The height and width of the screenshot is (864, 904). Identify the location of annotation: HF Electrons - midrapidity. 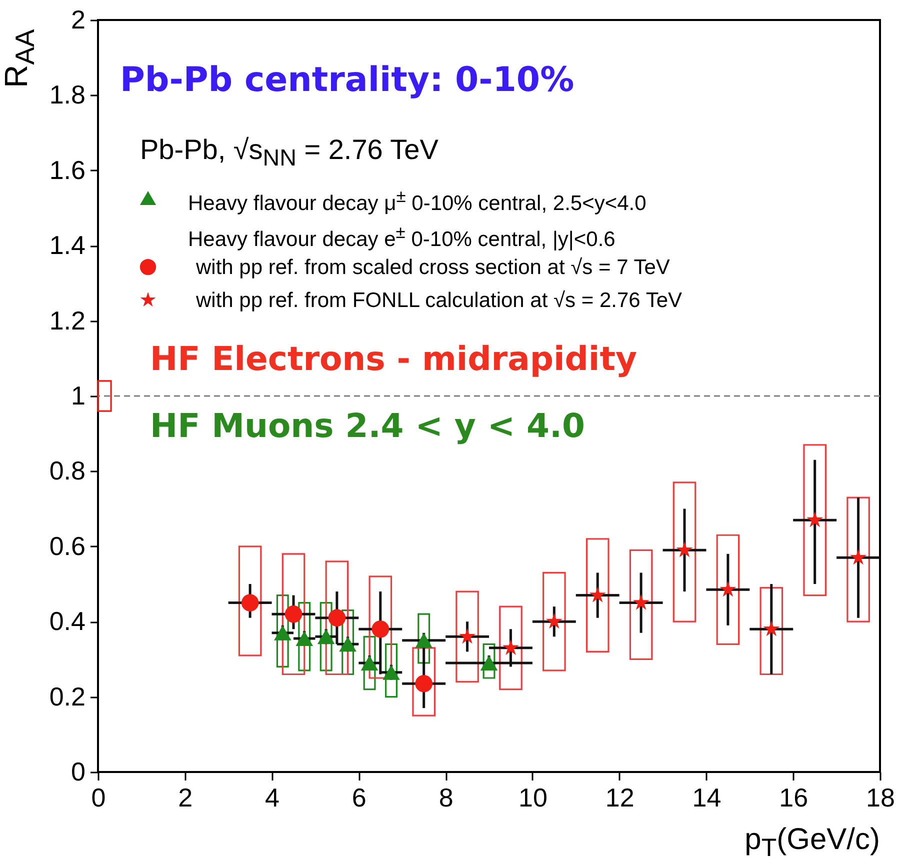
(393, 358).